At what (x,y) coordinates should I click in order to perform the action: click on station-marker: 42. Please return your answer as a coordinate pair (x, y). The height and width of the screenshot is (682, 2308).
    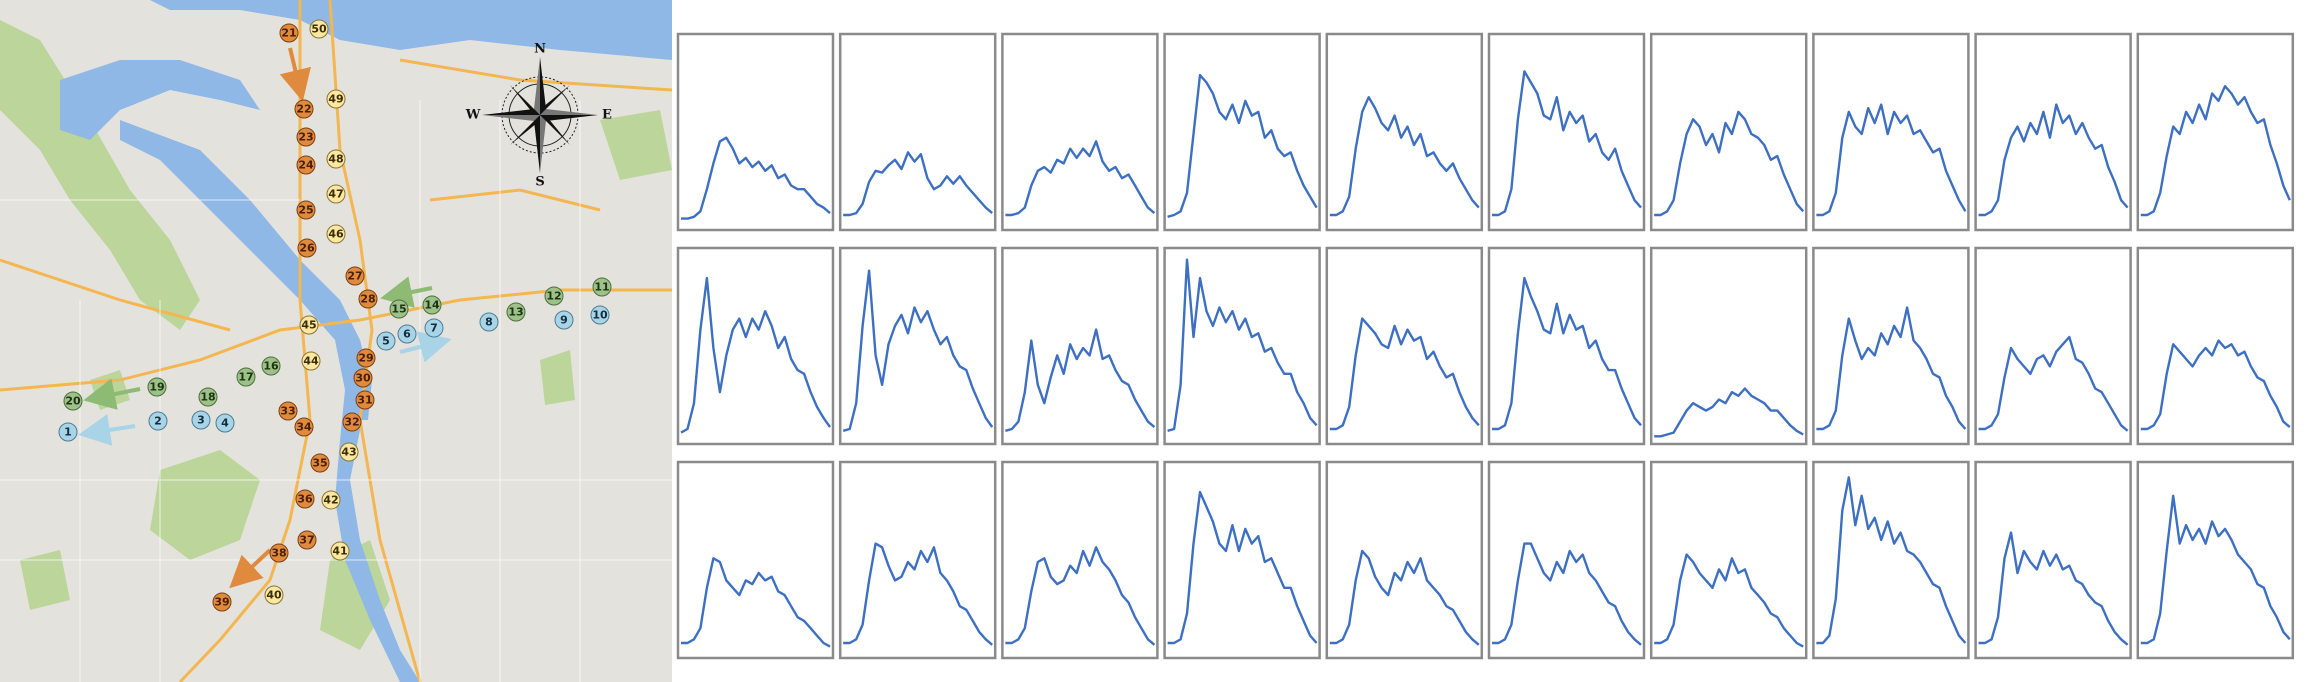
    Looking at the image, I should click on (331, 500).